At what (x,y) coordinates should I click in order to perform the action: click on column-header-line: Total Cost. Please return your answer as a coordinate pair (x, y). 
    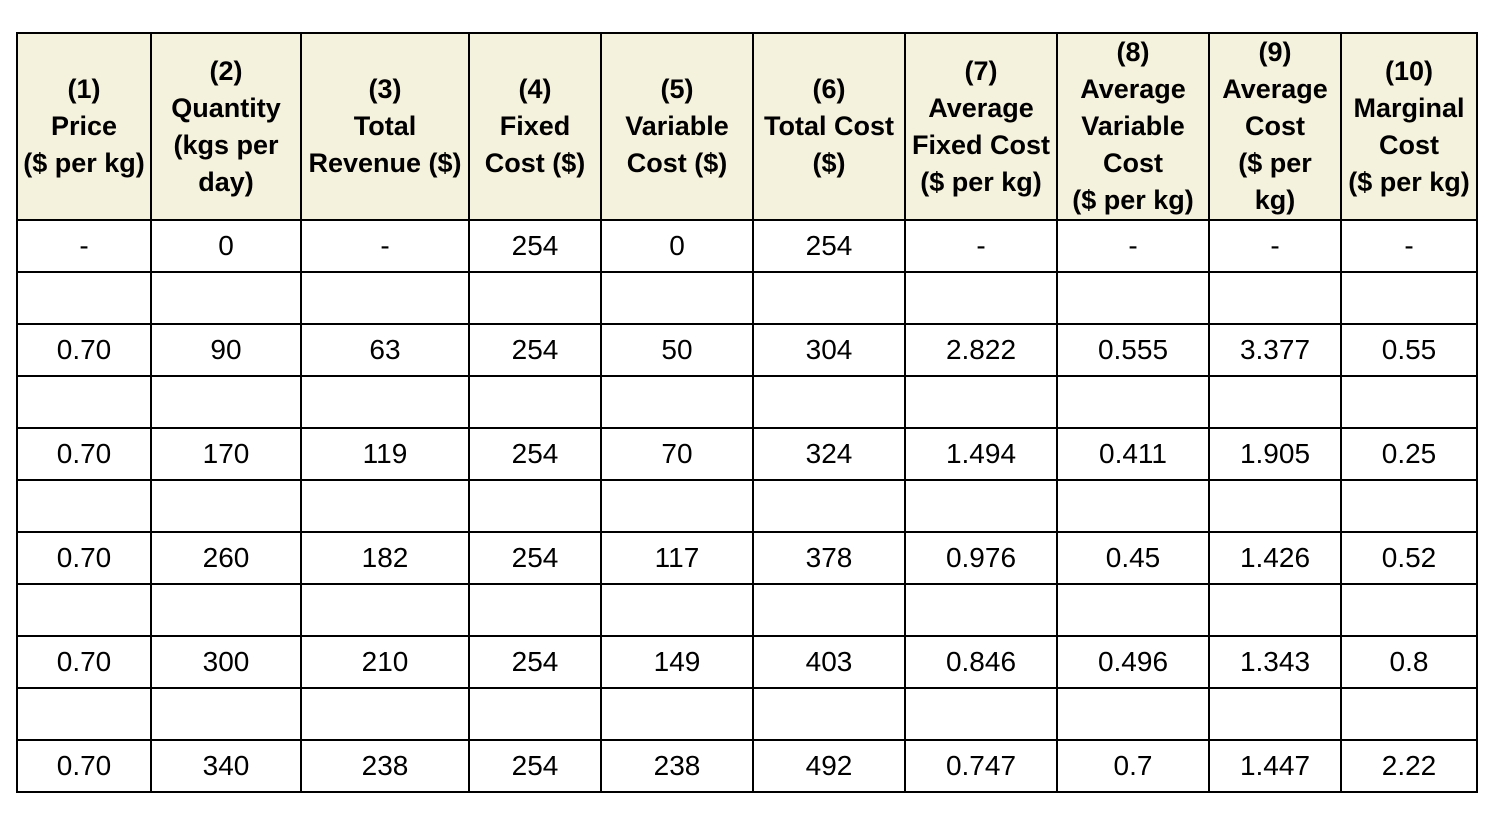
    Looking at the image, I should click on (829, 126).